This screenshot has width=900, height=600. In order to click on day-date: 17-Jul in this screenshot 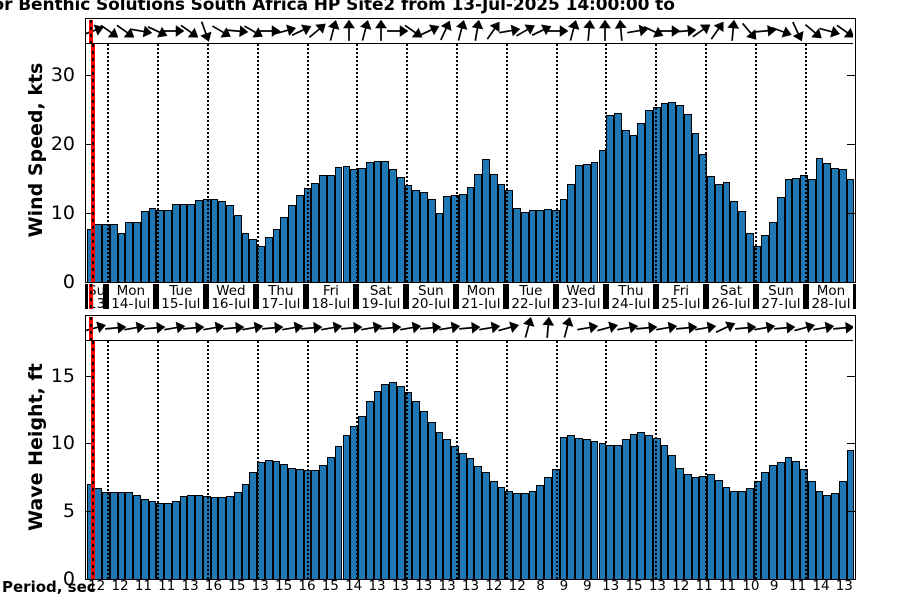, I will do `click(281, 302)`.